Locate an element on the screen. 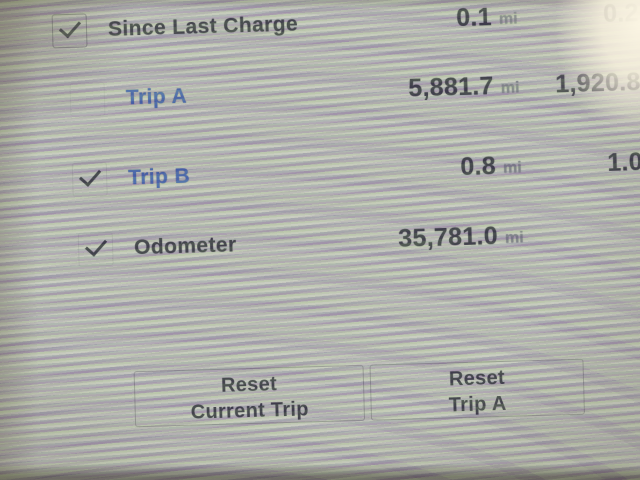 The image size is (640, 480). trip-b-label: Trip B is located at coordinates (159, 177).